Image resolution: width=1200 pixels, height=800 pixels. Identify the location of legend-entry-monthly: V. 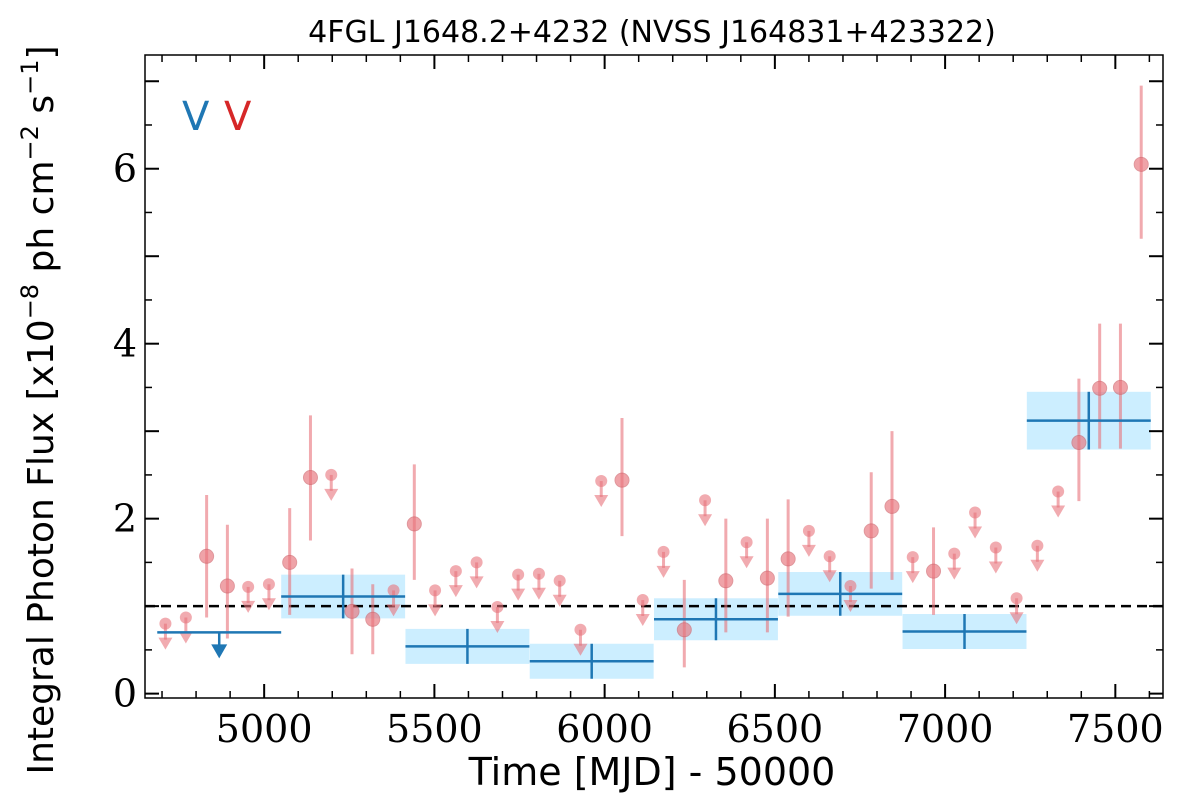
(238, 117).